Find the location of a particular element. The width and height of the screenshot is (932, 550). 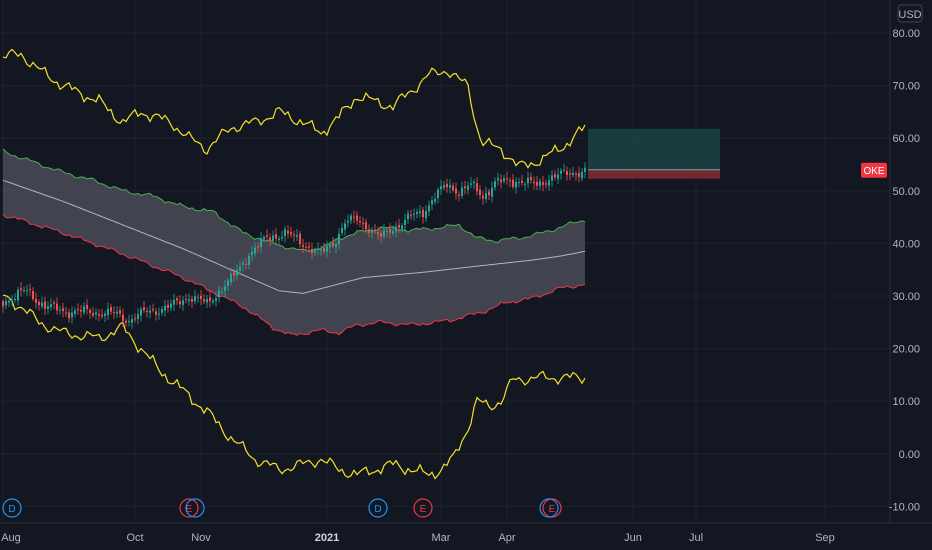

y-tick-label: 10.00 is located at coordinates (906, 402).